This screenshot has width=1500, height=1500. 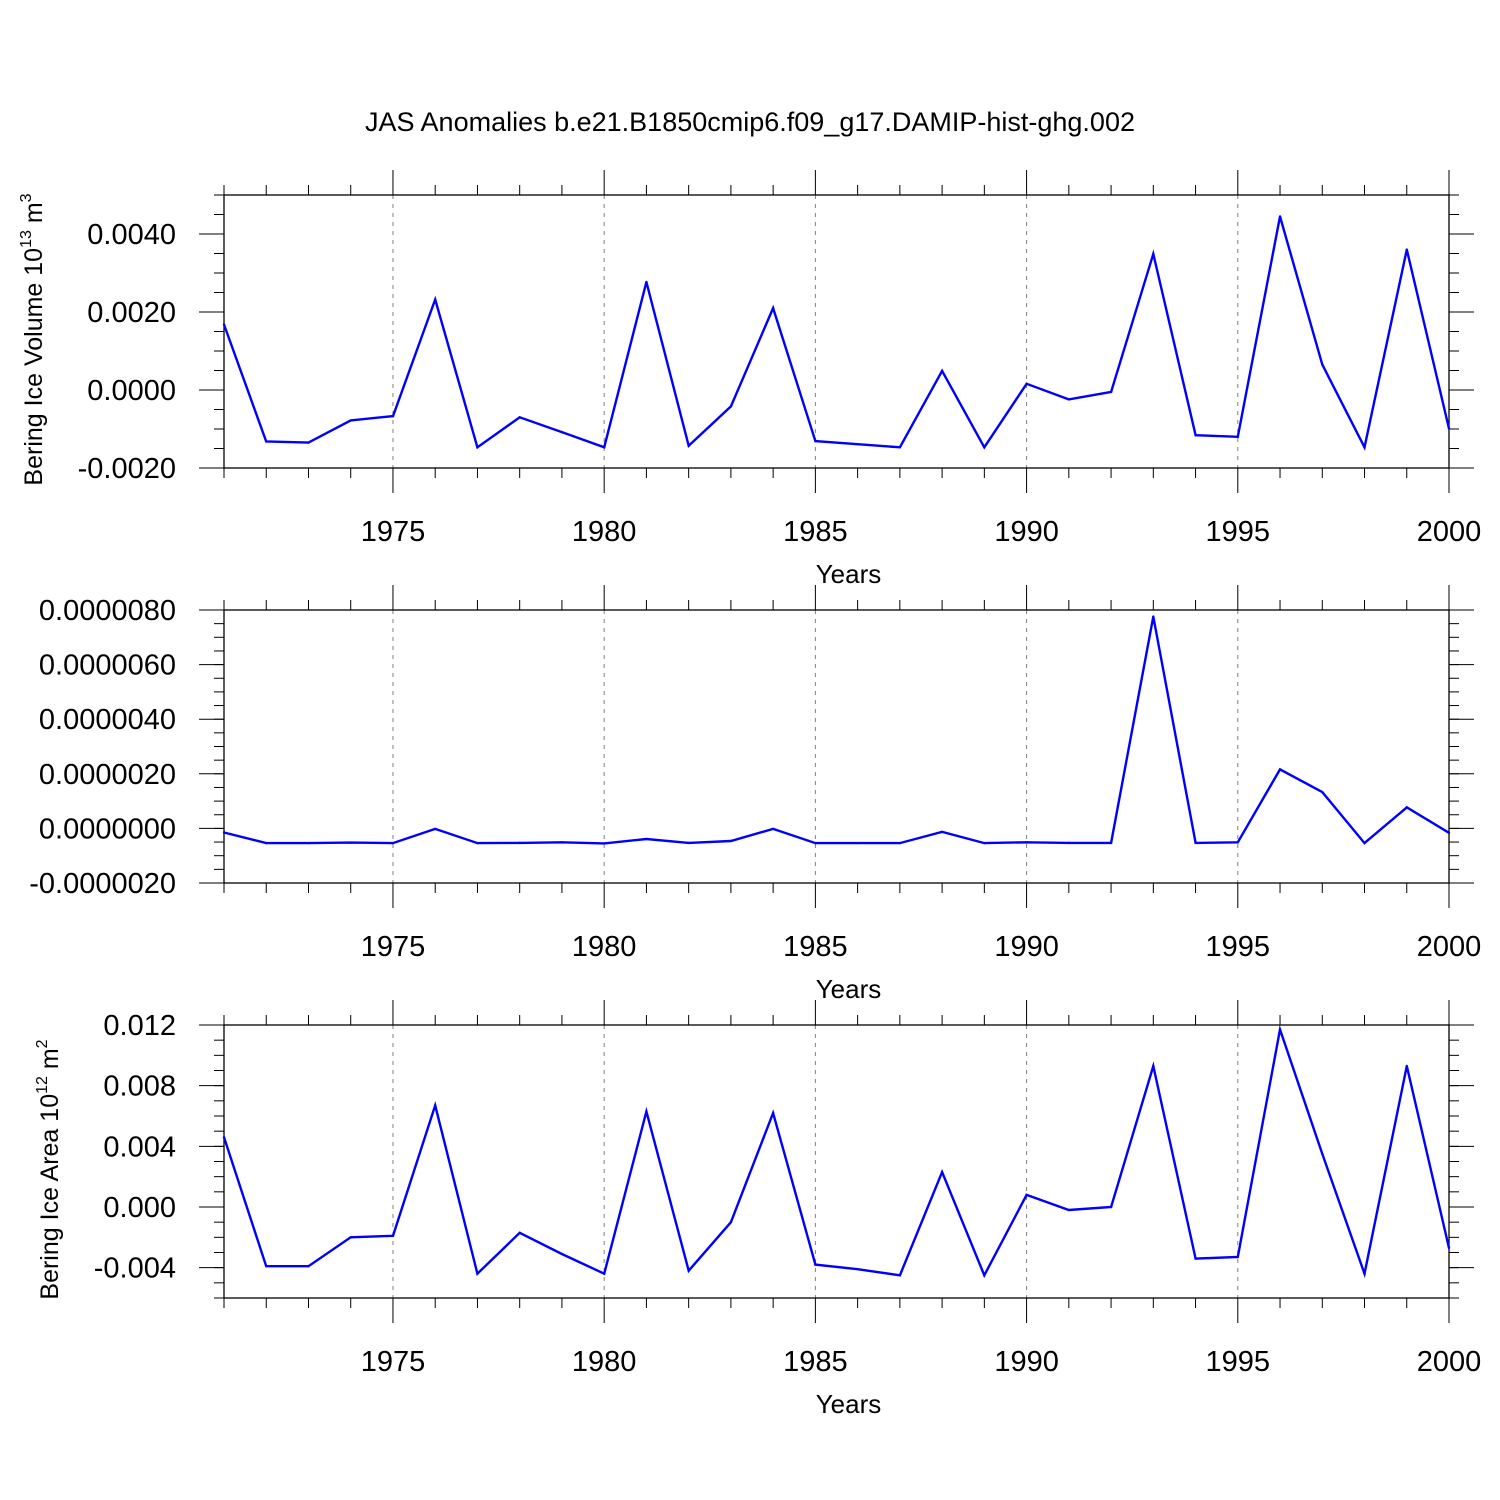 What do you see at coordinates (849, 1404) in the screenshot?
I see `x-axis-label: Years` at bounding box center [849, 1404].